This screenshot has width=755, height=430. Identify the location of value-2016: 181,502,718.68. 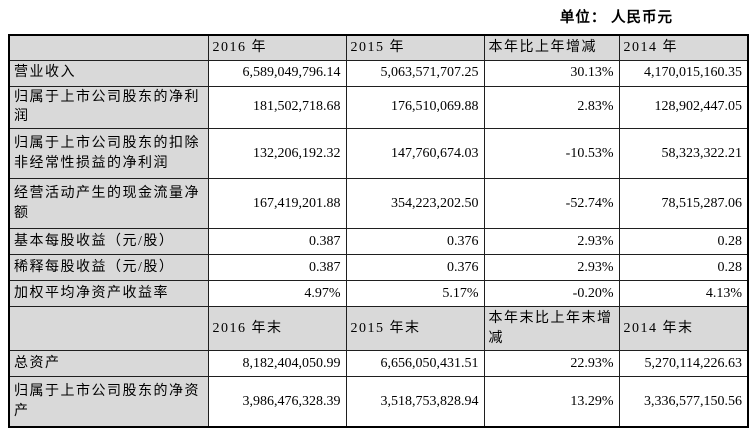
(277, 107).